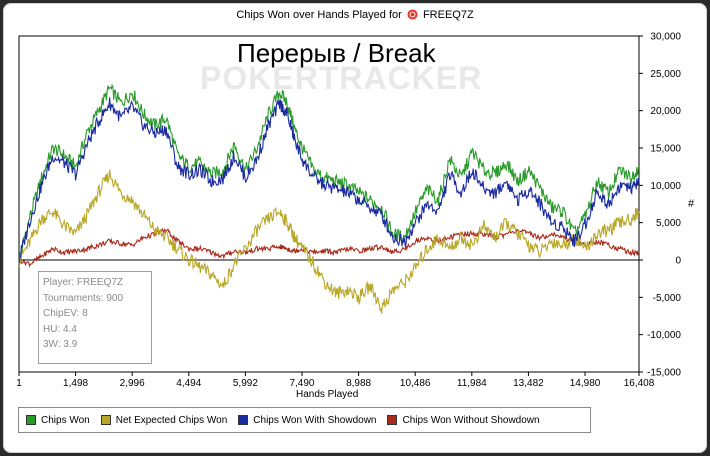  Describe the element at coordinates (65, 313) in the screenshot. I see `info-chipev: ChipEV: 8` at that location.